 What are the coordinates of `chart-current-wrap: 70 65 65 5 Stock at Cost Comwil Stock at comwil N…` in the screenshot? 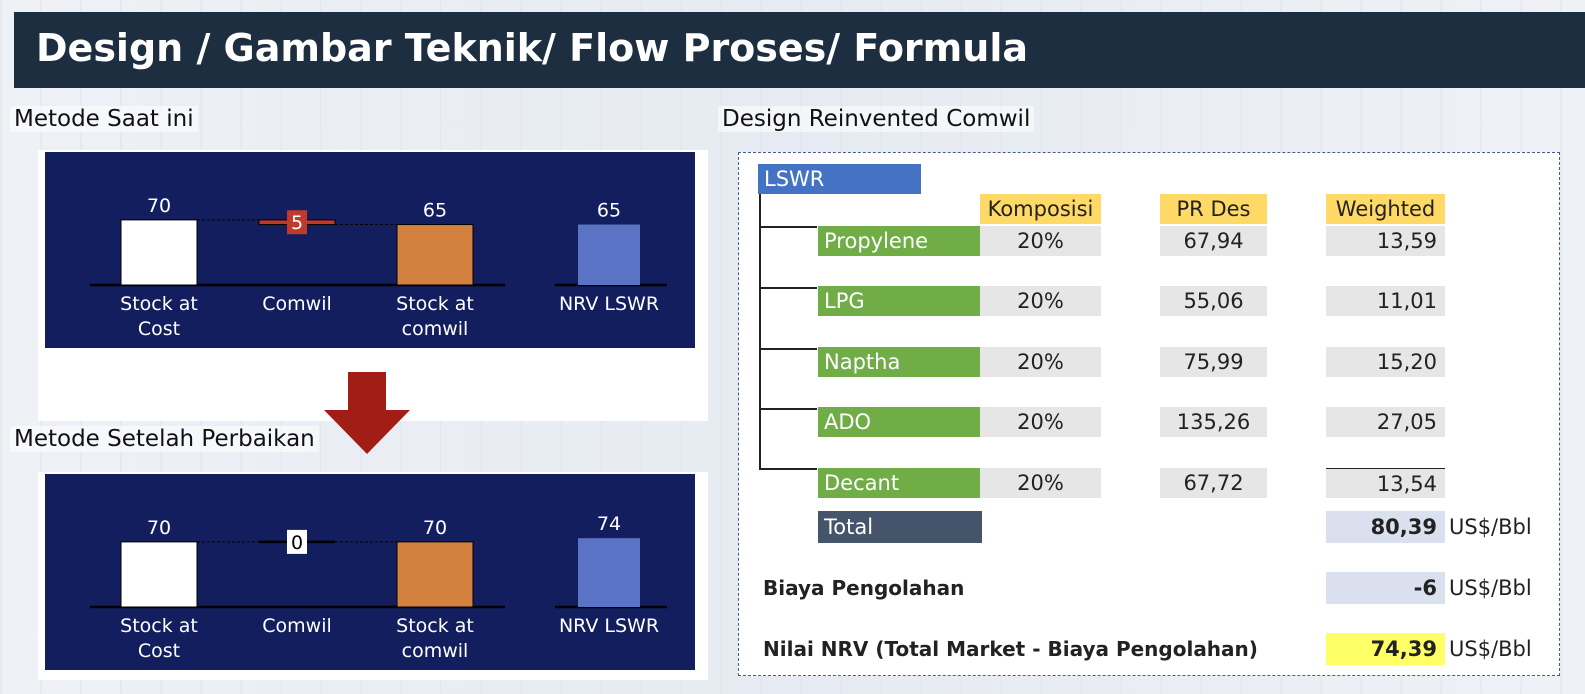 It's located at (373, 254).